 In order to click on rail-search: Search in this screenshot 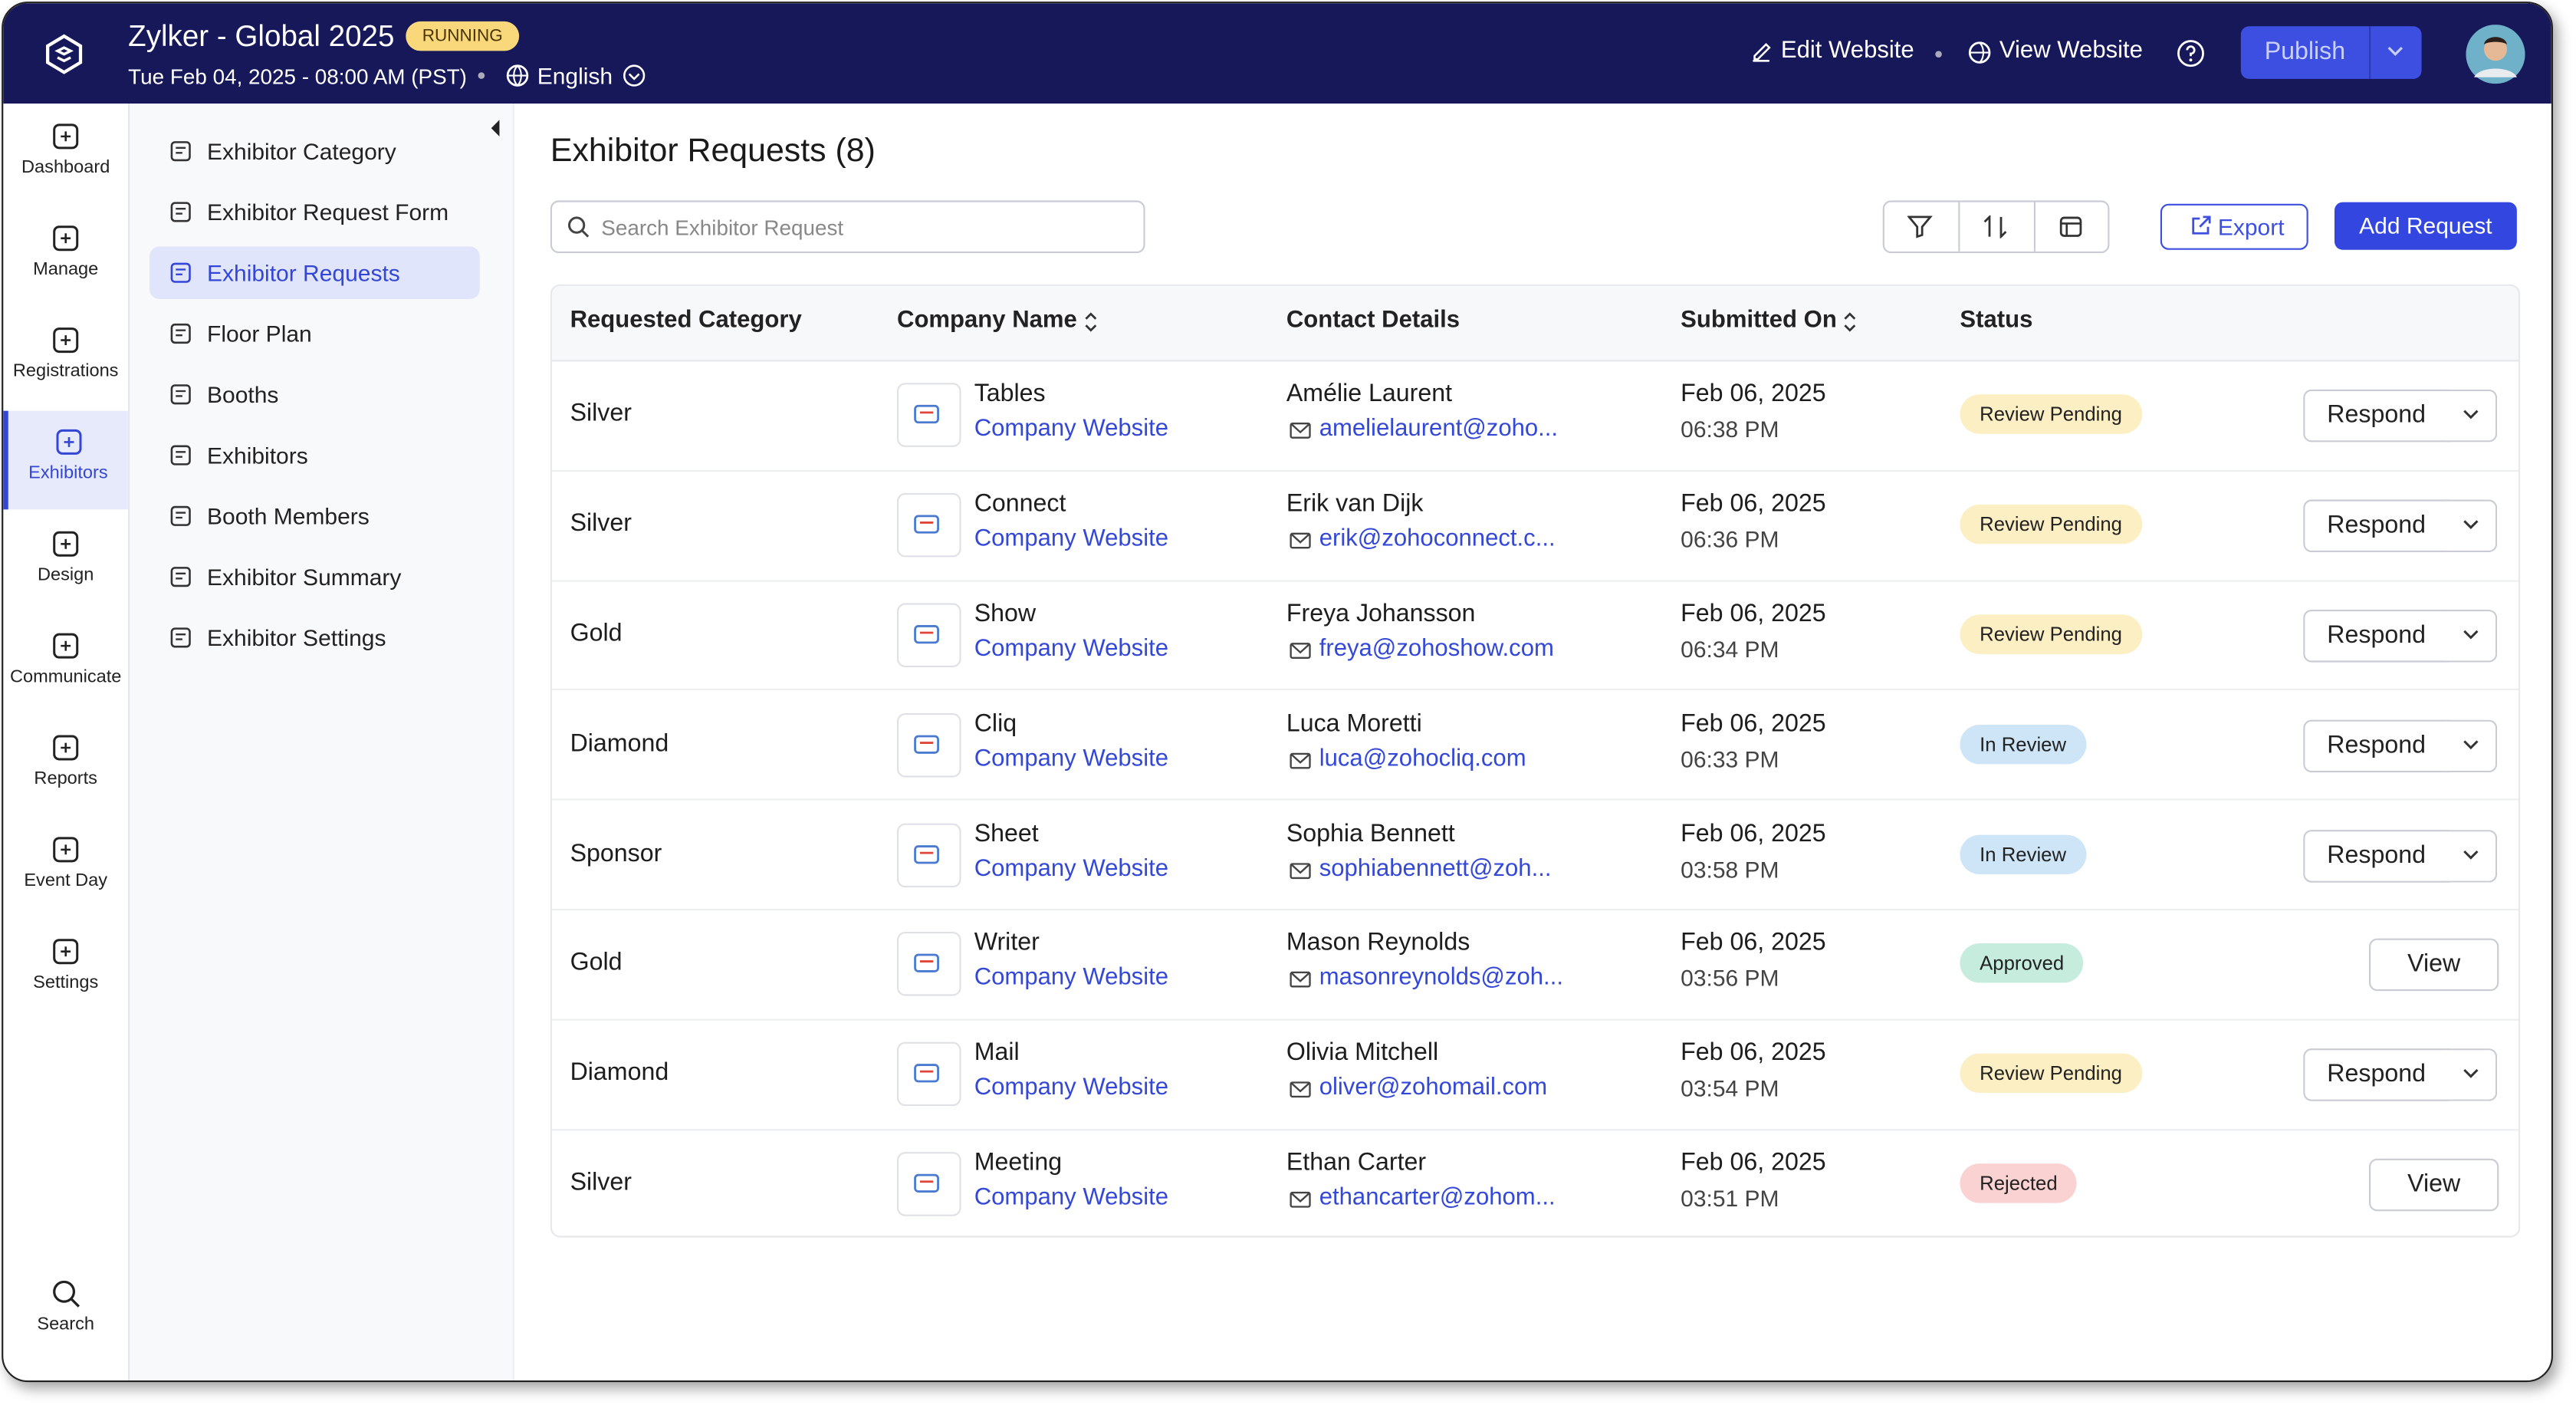, I will do `click(66, 1312)`.